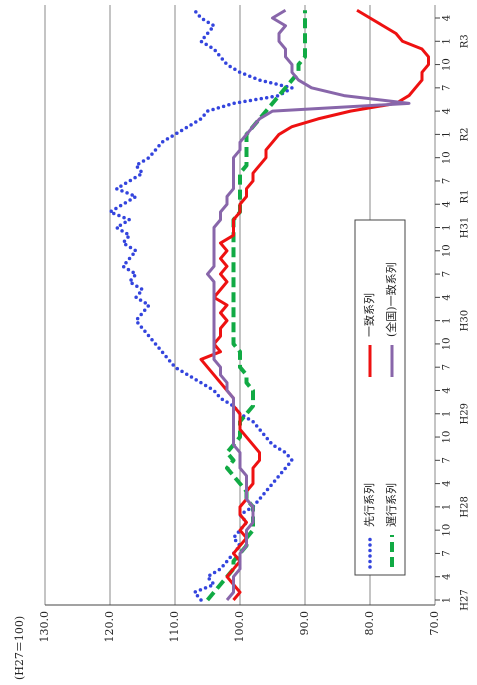 This screenshot has width=477, height=685. Describe the element at coordinates (304, 623) in the screenshot. I see `y-tick-label: 90.0` at that location.